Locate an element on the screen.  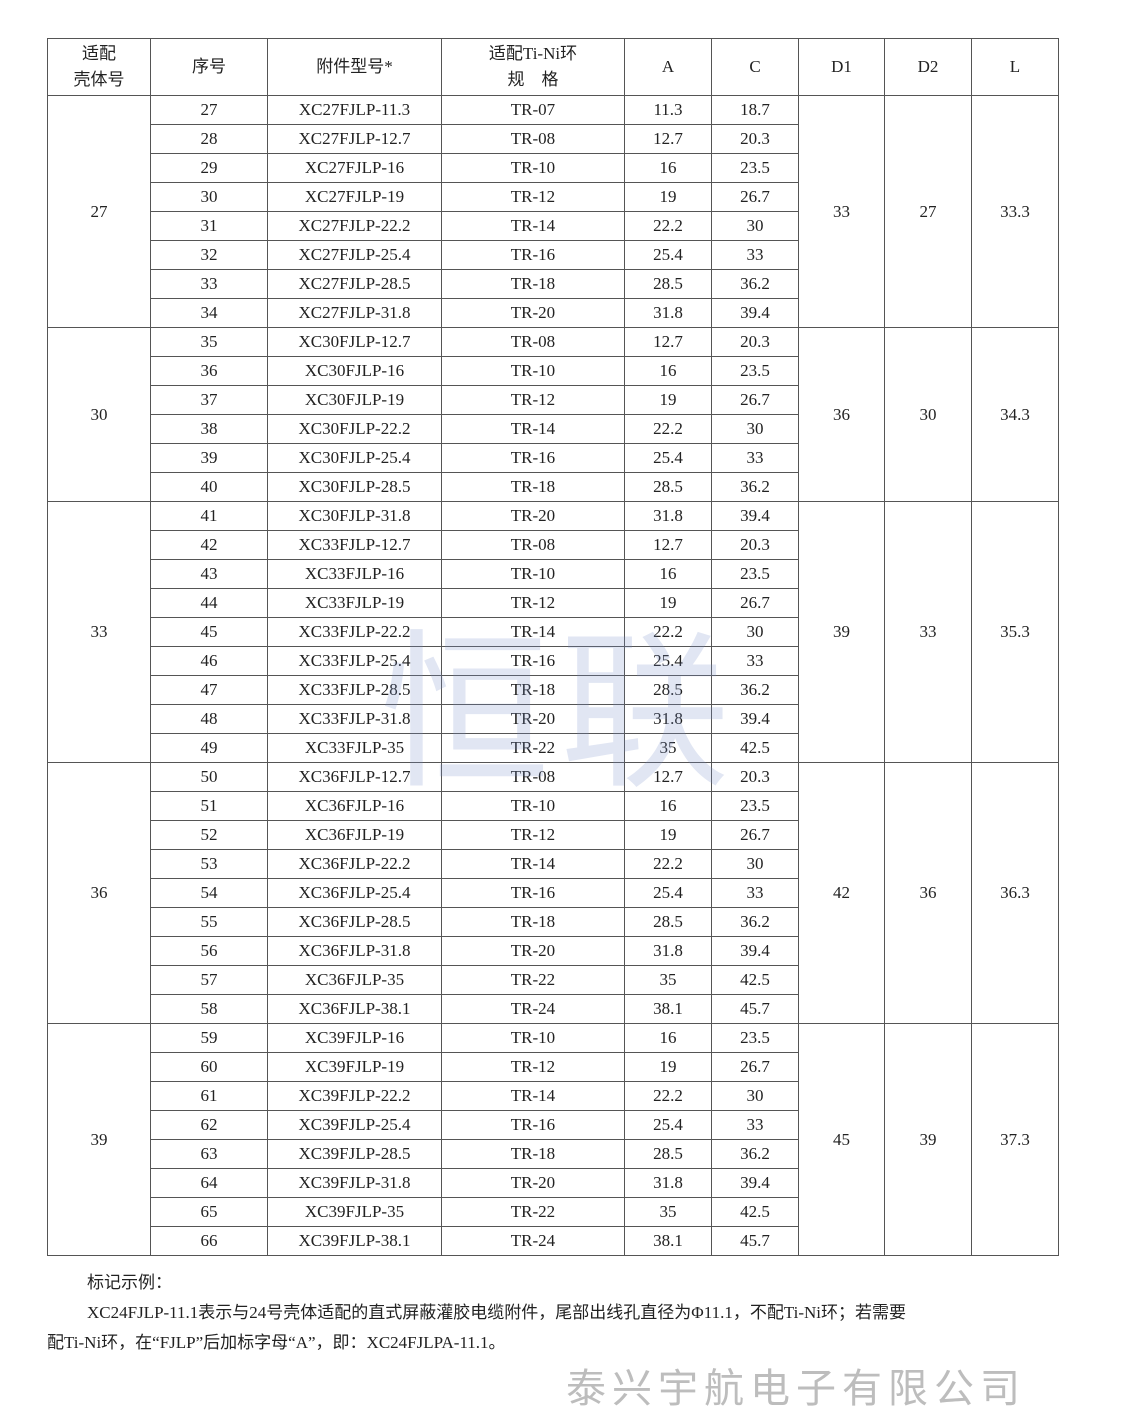
a-cell: 25.4 is located at coordinates (668, 458).